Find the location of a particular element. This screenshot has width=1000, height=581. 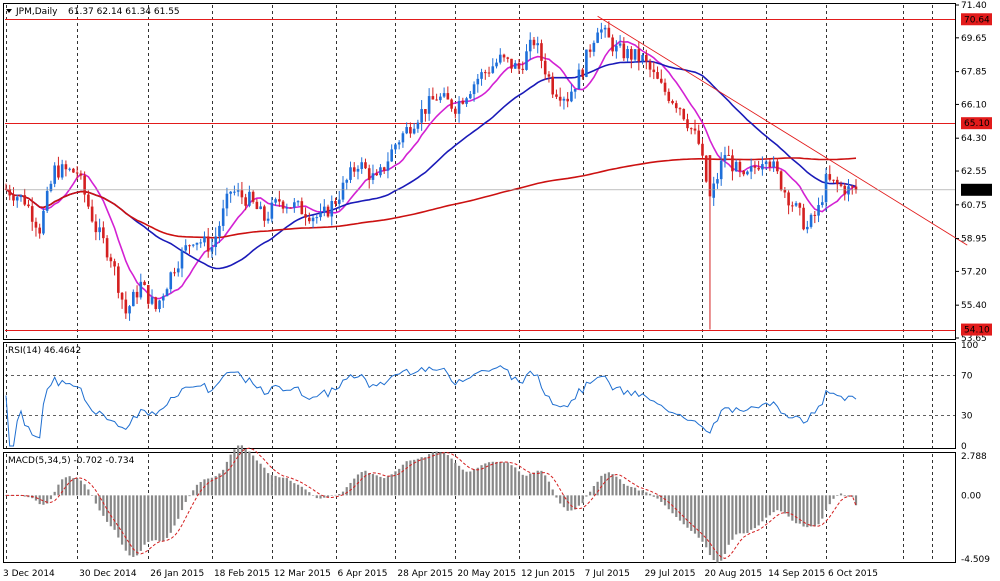

level-label-box is located at coordinates (976, 19).